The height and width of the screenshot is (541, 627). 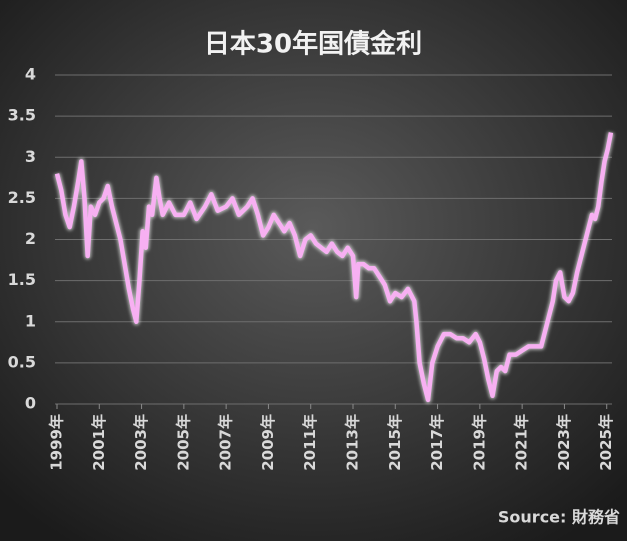 I want to click on chart-title: 日本30年国債金利, so click(x=313, y=44).